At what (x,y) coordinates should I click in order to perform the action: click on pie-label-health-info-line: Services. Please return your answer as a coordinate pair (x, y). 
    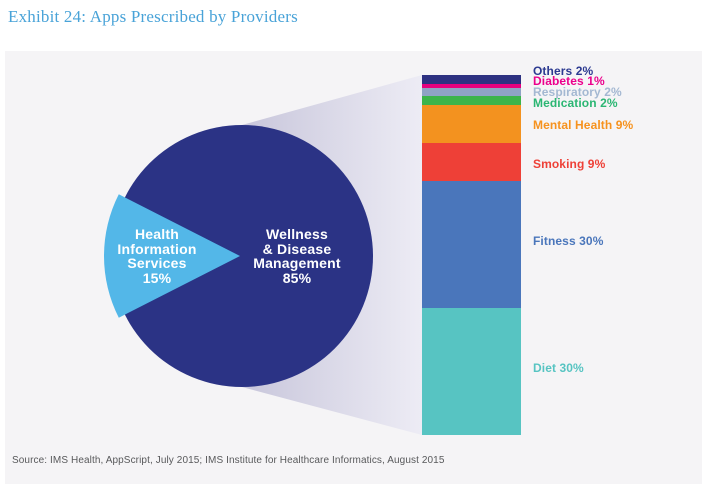
    Looking at the image, I should click on (157, 263).